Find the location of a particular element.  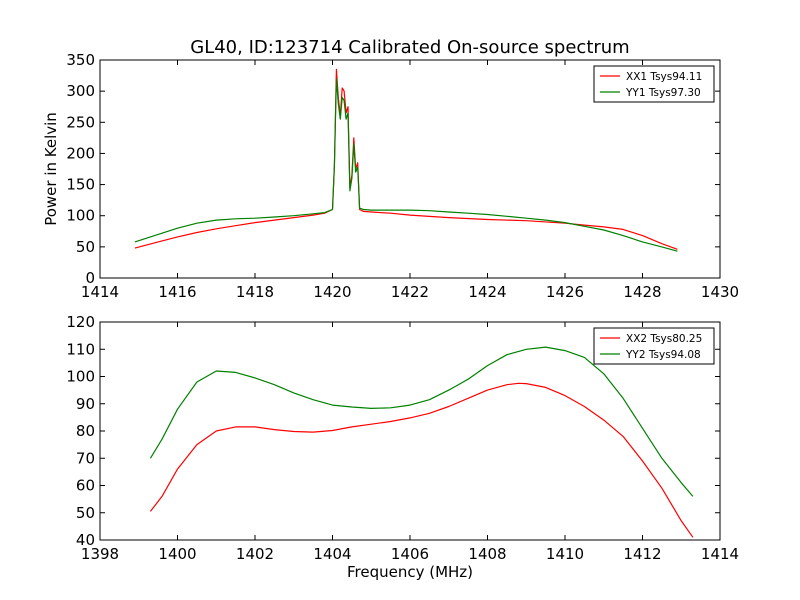

x-tick-label: 1416 is located at coordinates (177, 292).